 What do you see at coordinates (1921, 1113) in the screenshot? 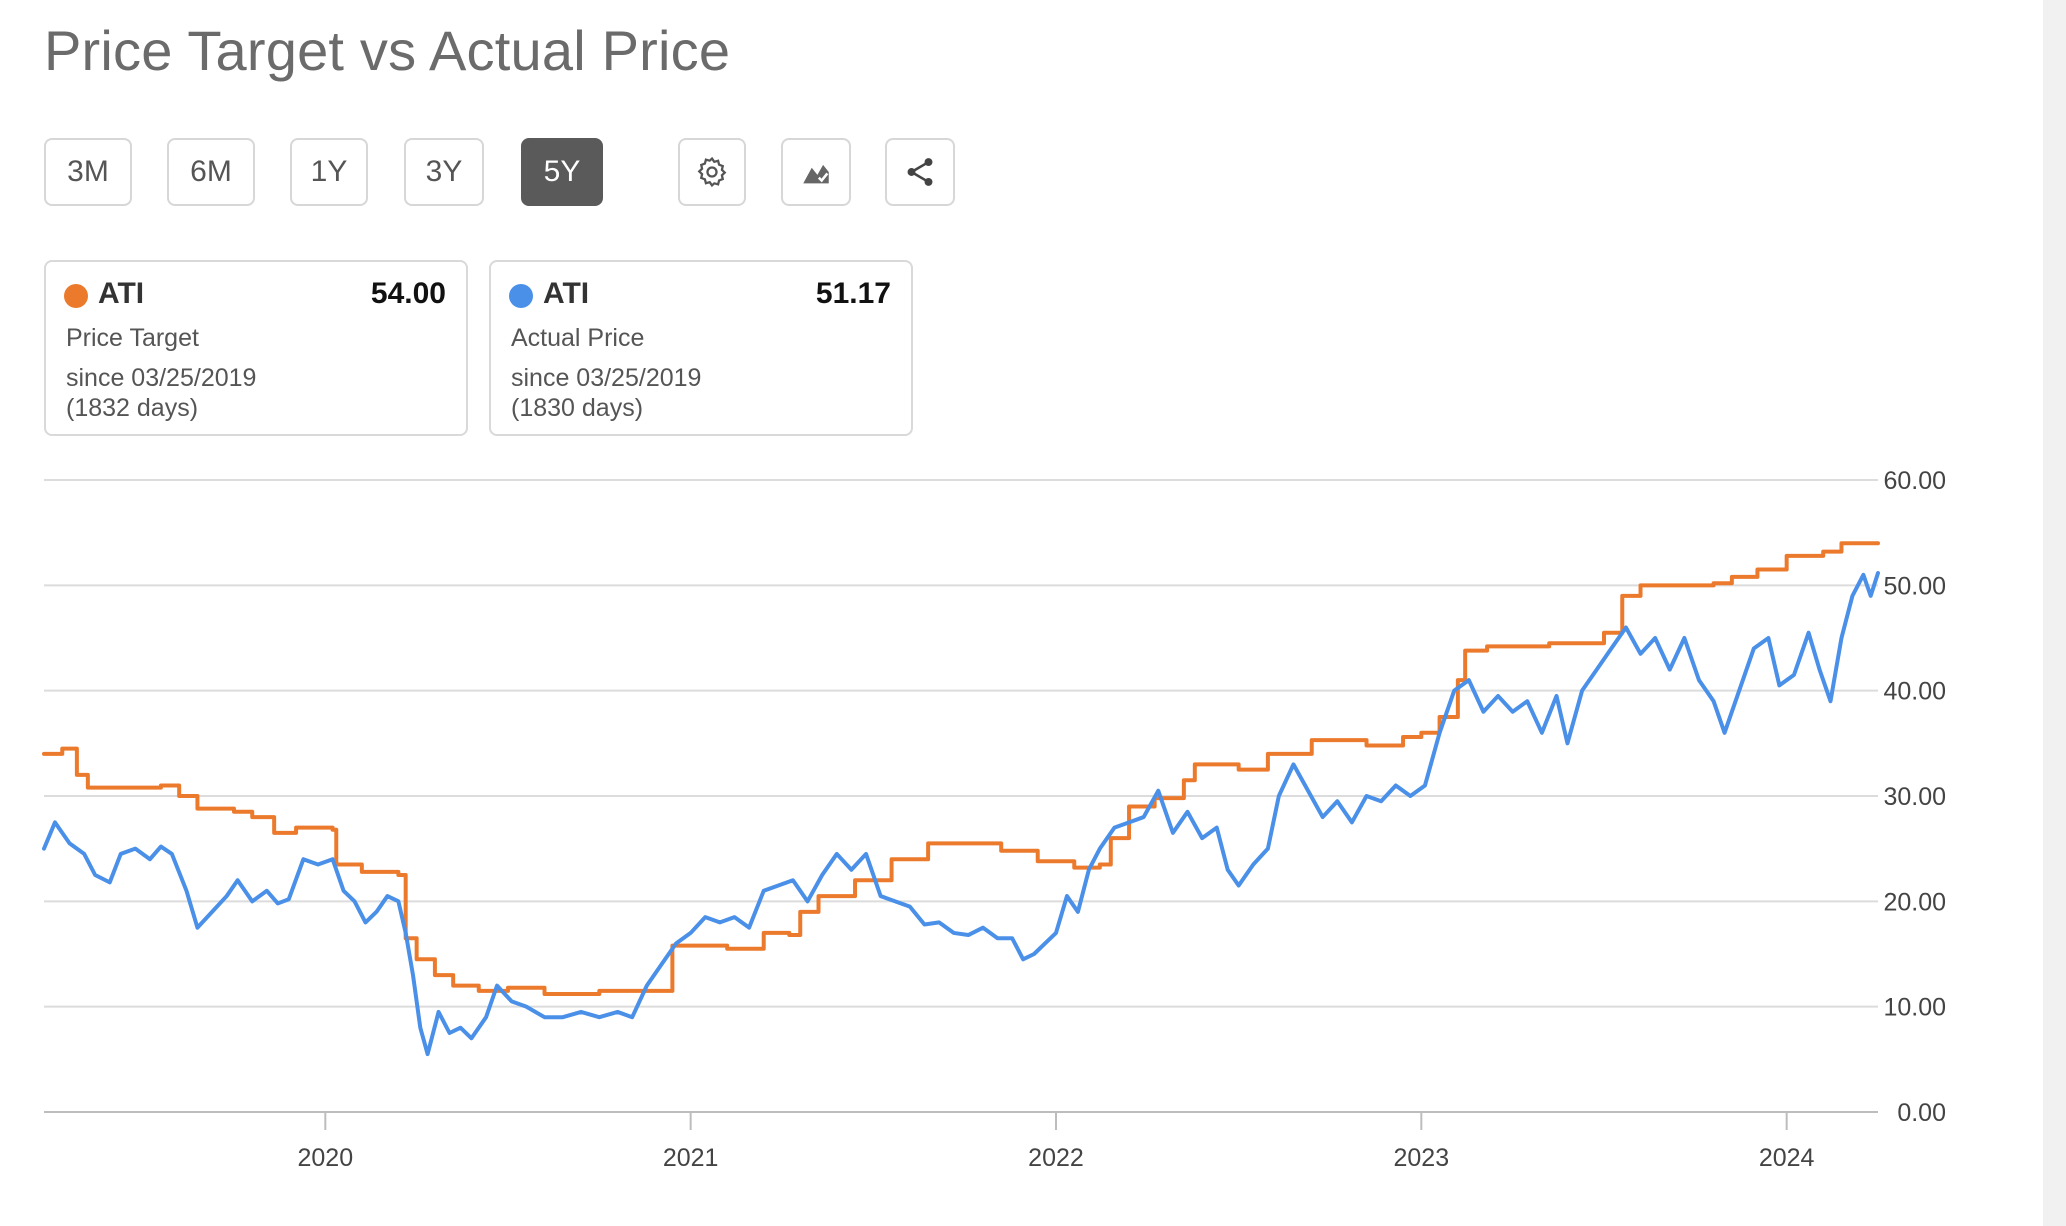
I see `y-tick-label: 0.00` at bounding box center [1921, 1113].